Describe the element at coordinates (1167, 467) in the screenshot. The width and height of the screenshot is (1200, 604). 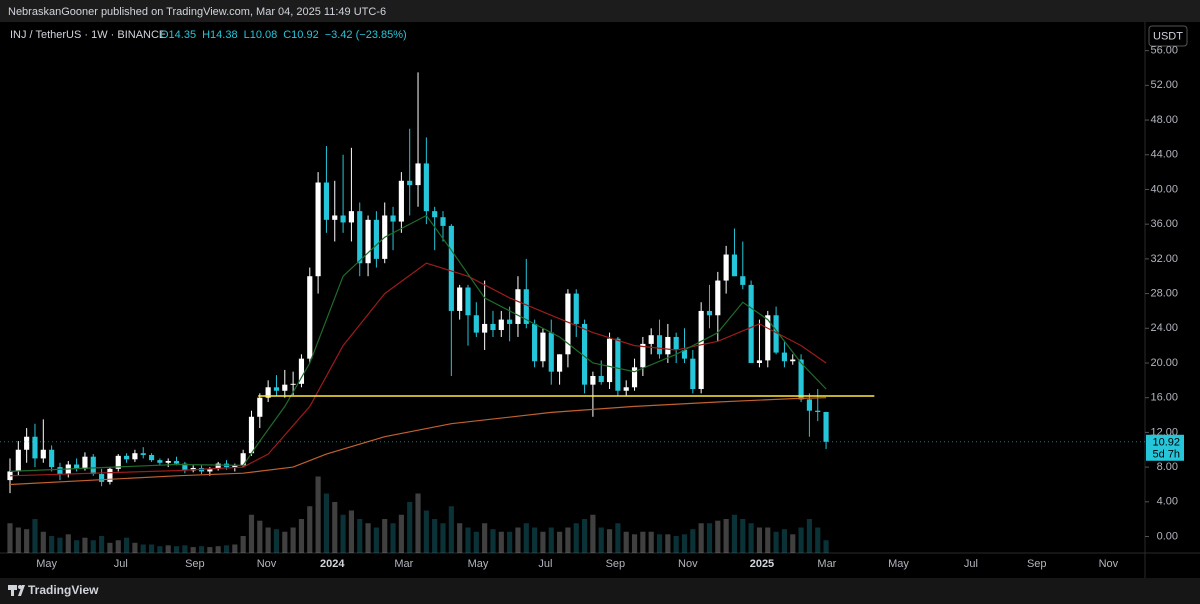
I see `y-tick-label: 8.00` at that location.